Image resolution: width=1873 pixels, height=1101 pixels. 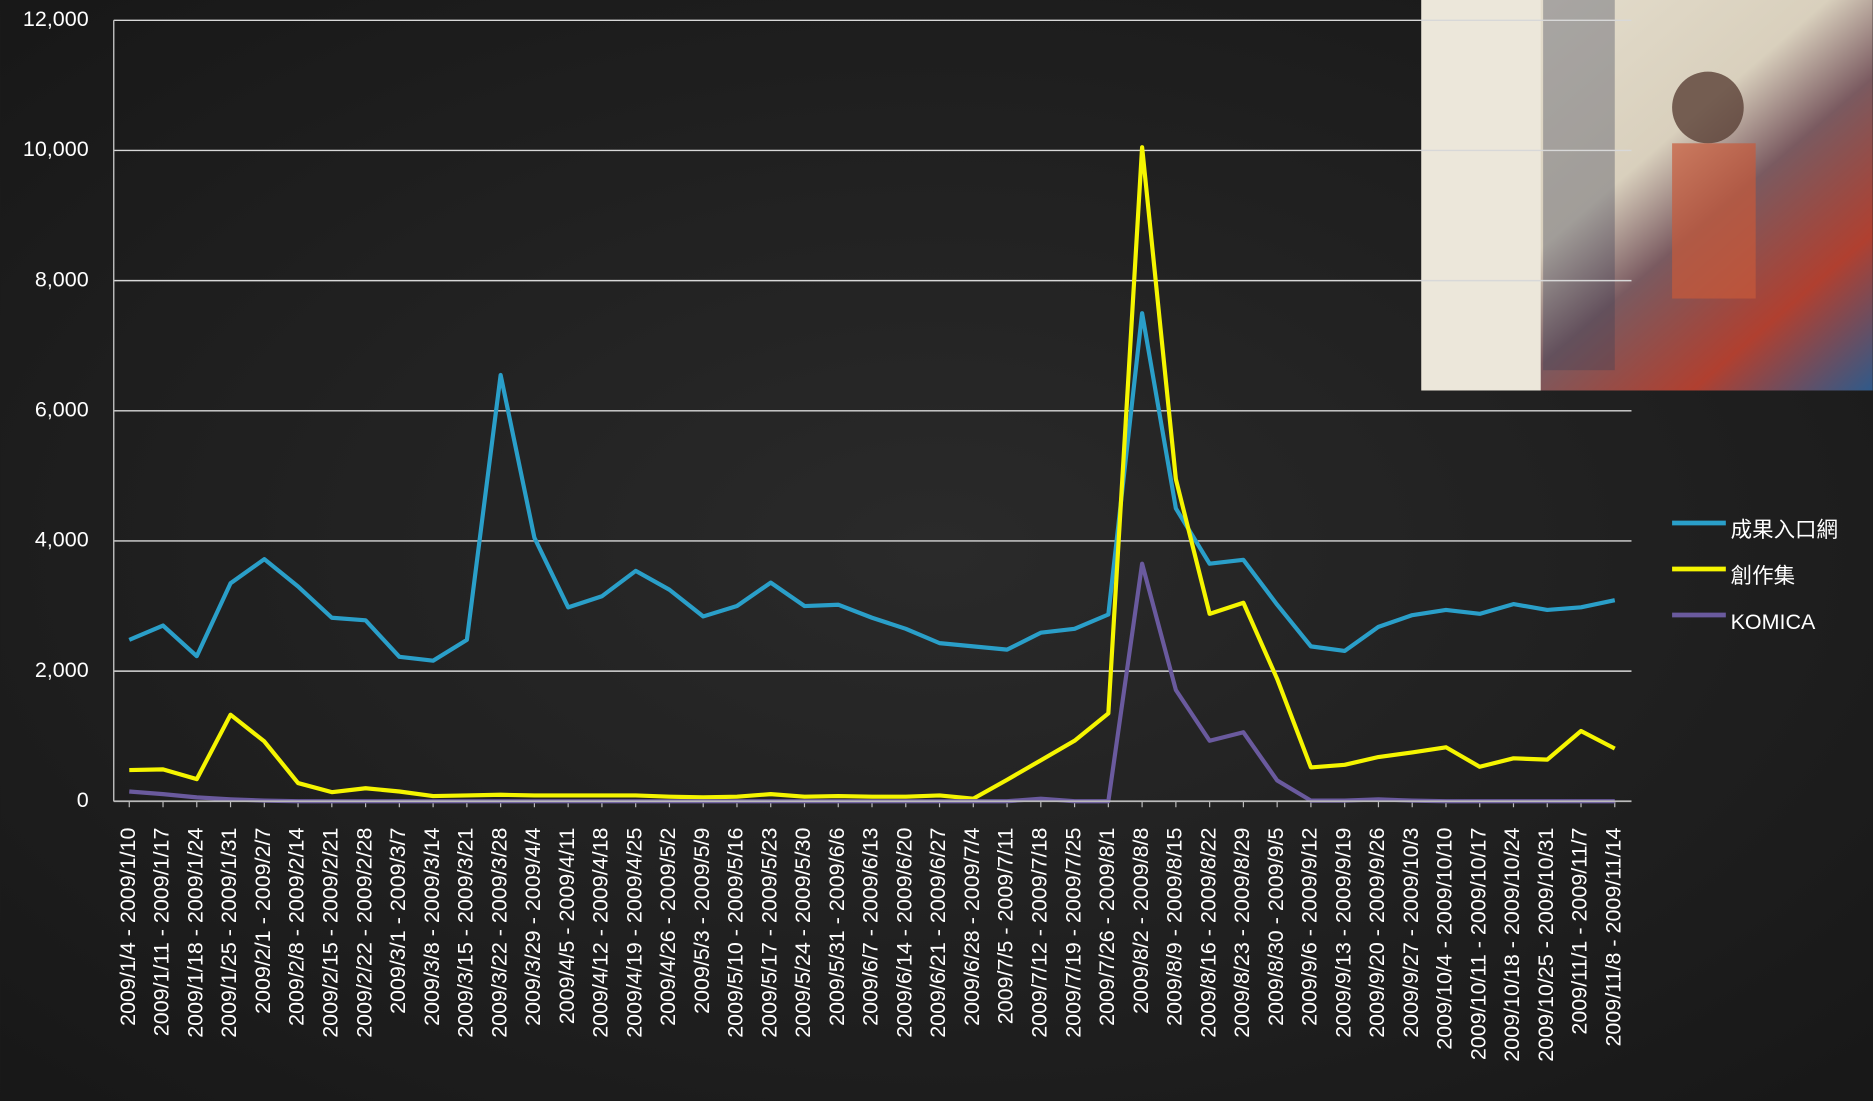 What do you see at coordinates (1107, 927) in the screenshot?
I see `x-tick-label: 2009/7/26 - 2009/8/1` at bounding box center [1107, 927].